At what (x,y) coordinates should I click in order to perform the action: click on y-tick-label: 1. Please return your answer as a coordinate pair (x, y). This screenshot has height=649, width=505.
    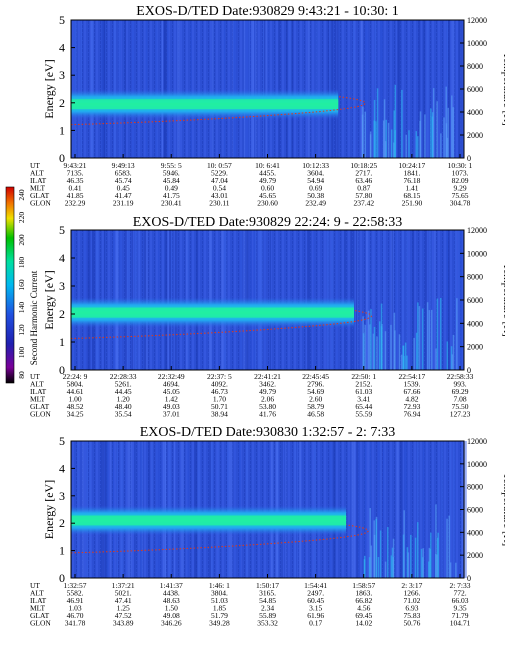
    Looking at the image, I should click on (62, 551).